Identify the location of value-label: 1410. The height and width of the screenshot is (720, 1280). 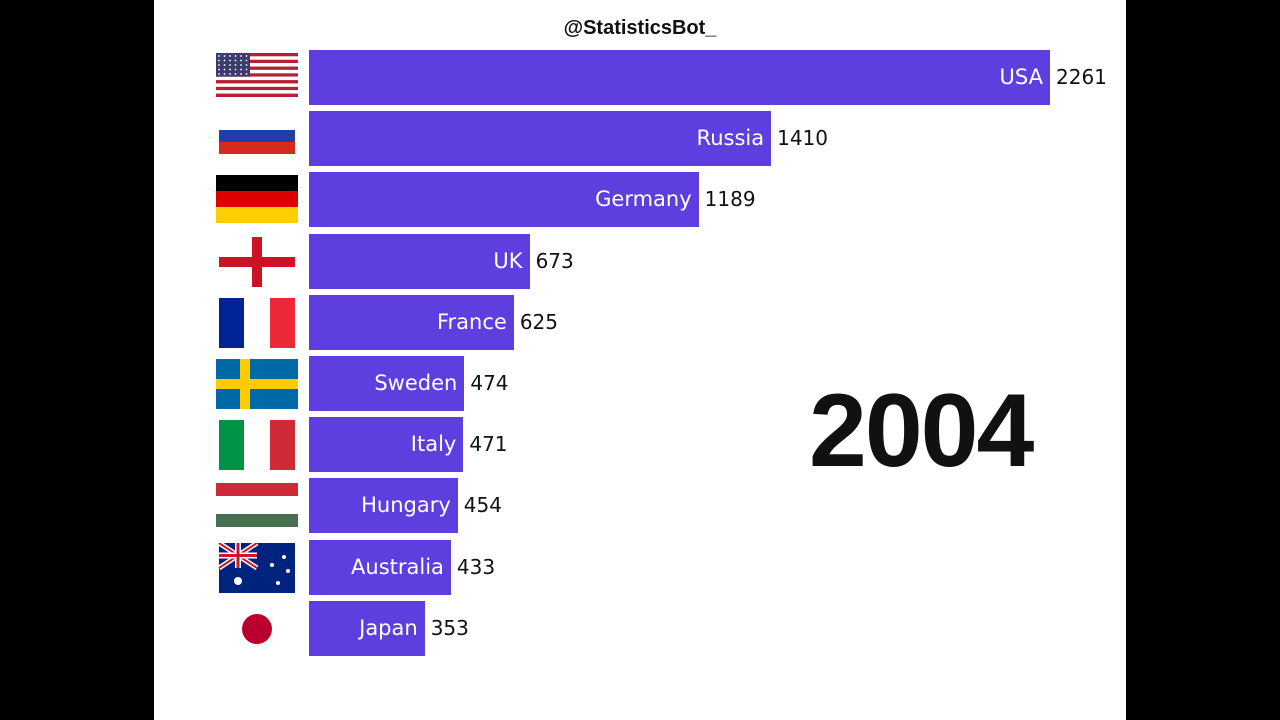
(802, 138).